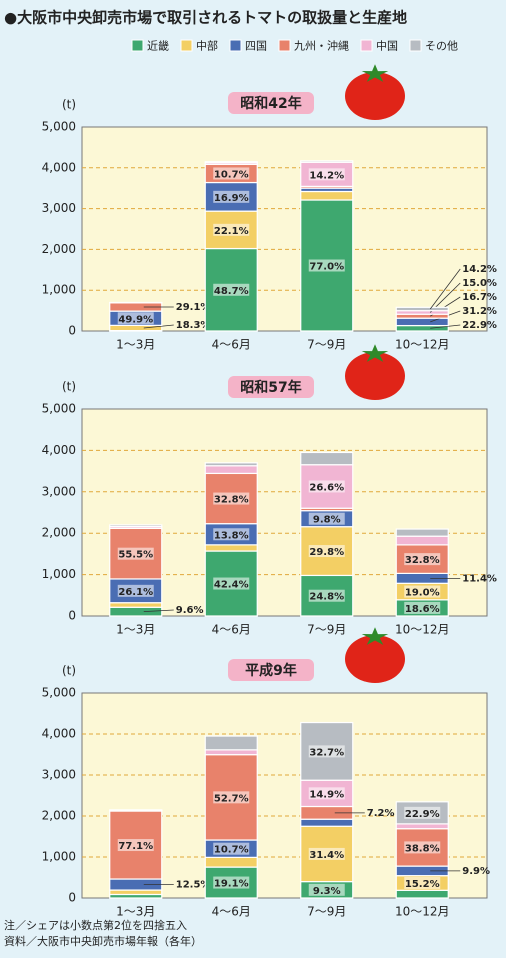 The width and height of the screenshot is (506, 958). I want to click on legend-label: その他, so click(441, 46).